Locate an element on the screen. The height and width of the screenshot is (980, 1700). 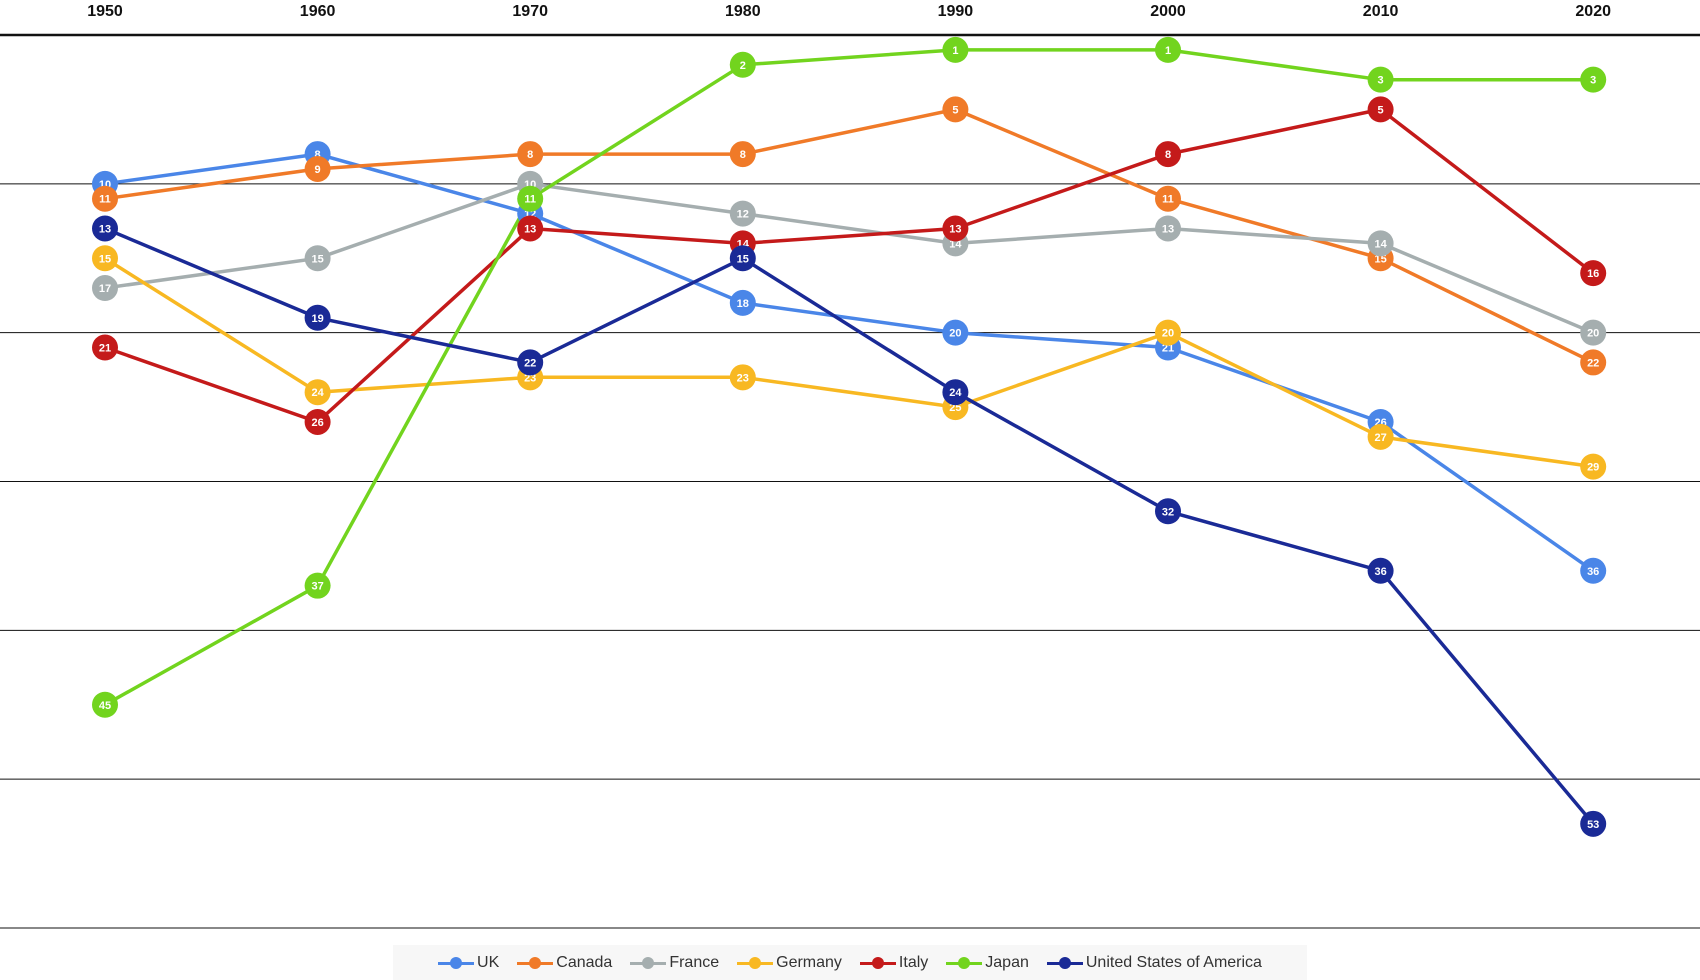
data-label: 29 is located at coordinates (1593, 468).